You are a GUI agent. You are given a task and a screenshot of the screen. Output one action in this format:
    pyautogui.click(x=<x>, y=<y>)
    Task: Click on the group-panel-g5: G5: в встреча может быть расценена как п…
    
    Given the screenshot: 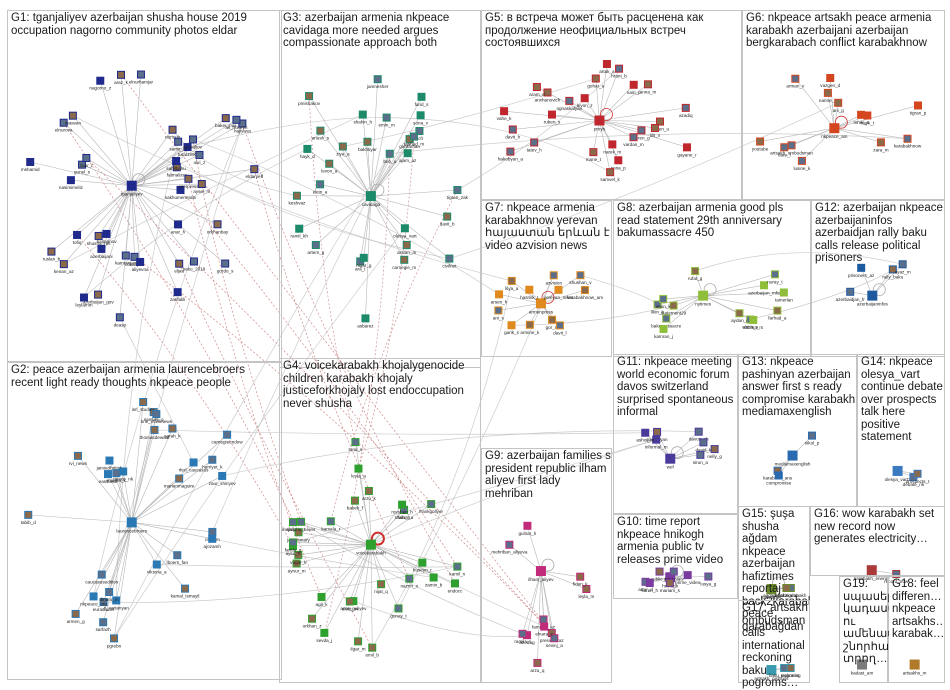 What is the action you would take?
    pyautogui.click(x=611, y=105)
    